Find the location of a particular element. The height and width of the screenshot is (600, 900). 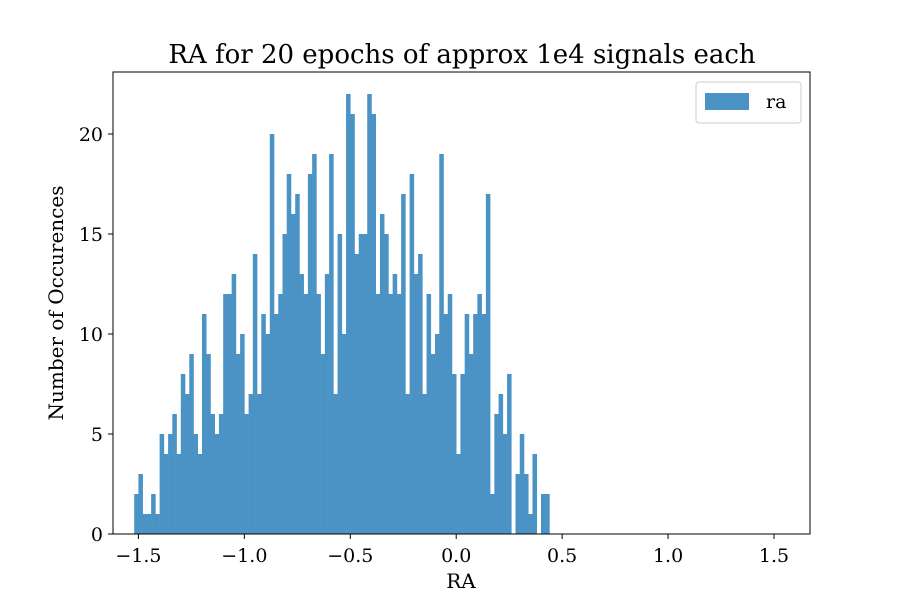

y-axis-label: Number of Occurences is located at coordinates (56, 303).